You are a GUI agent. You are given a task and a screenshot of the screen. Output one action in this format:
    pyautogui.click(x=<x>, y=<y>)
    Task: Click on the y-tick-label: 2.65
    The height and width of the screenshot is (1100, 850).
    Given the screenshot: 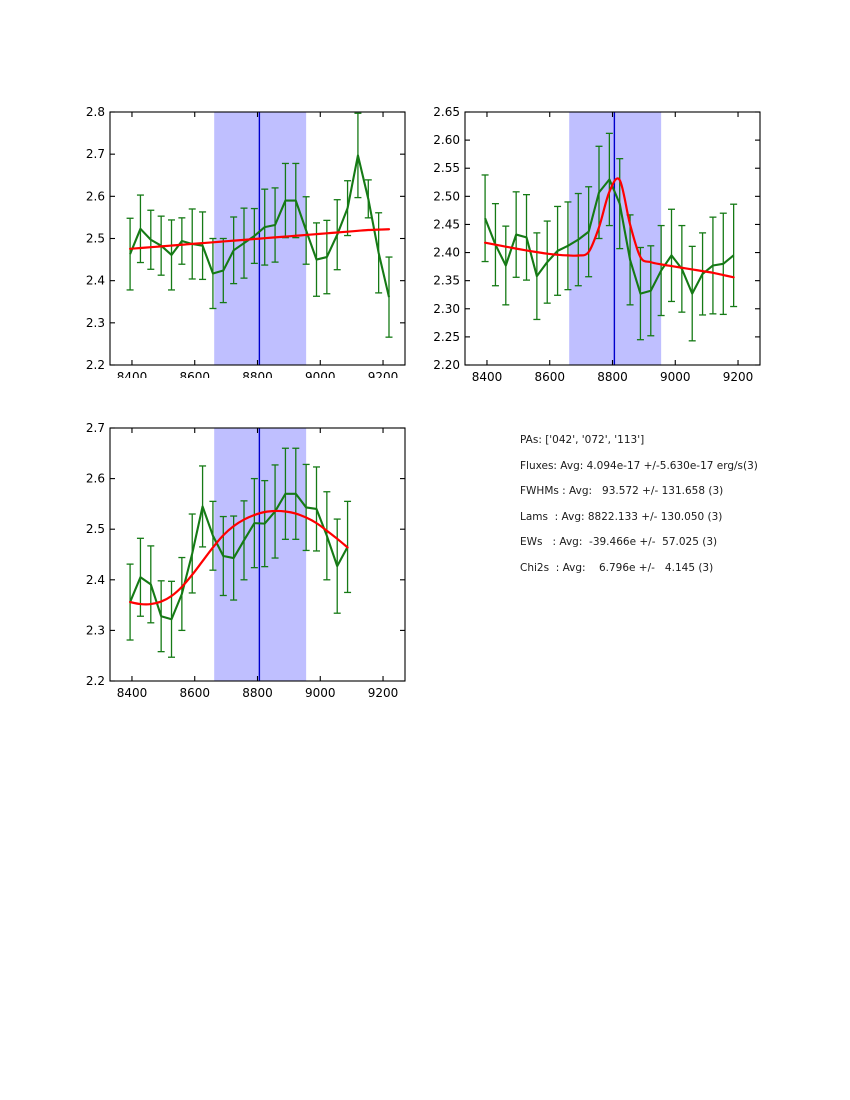 What is the action you would take?
    pyautogui.click(x=446, y=112)
    